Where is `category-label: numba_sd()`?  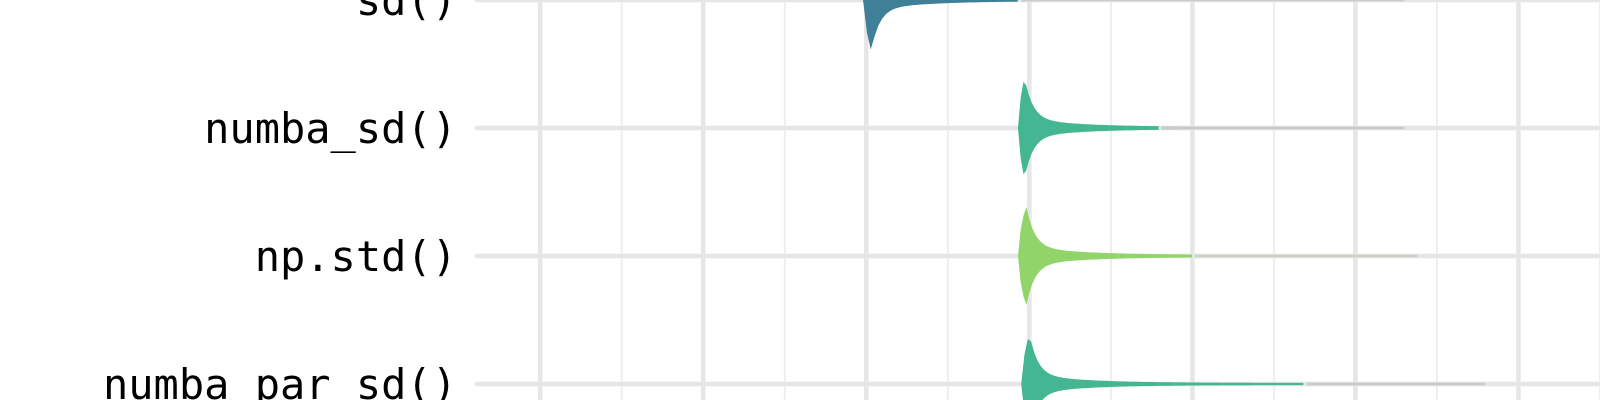
category-label: numba_sd() is located at coordinates (330, 128).